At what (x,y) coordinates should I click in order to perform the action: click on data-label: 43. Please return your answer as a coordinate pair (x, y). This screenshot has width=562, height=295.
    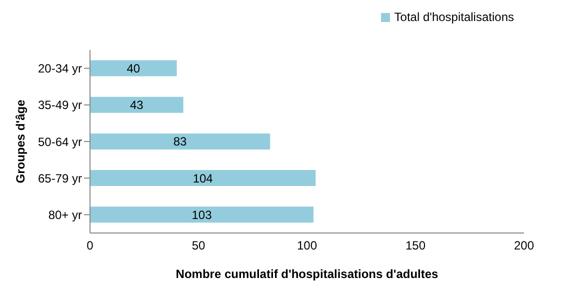
    Looking at the image, I should click on (137, 105).